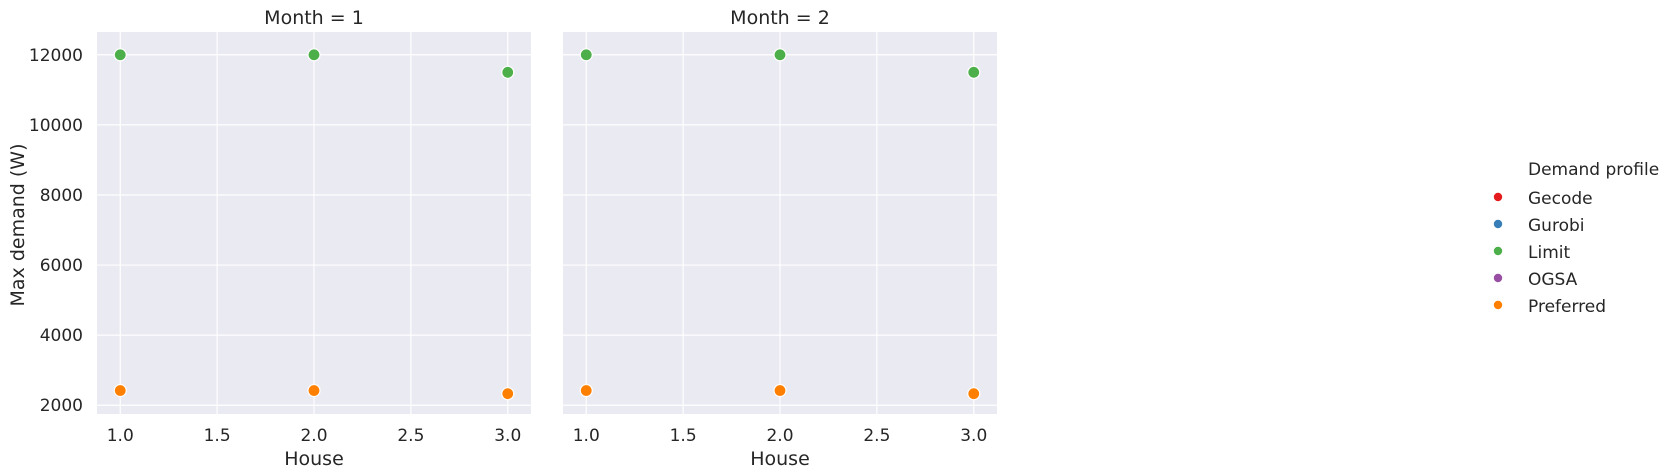 This screenshot has height=476, width=1666. I want to click on panel-title: Month = 1, so click(314, 18).